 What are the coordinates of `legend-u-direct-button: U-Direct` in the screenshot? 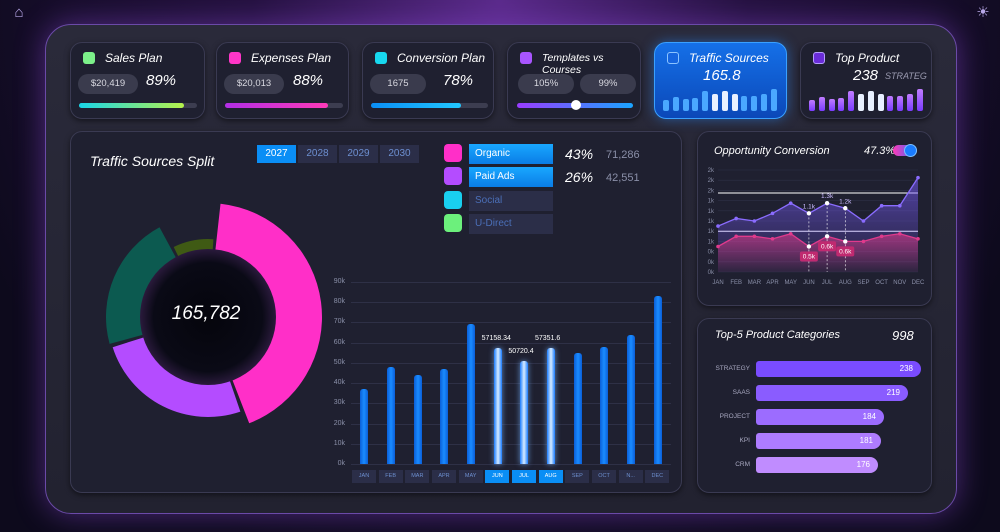 It's located at (511, 224).